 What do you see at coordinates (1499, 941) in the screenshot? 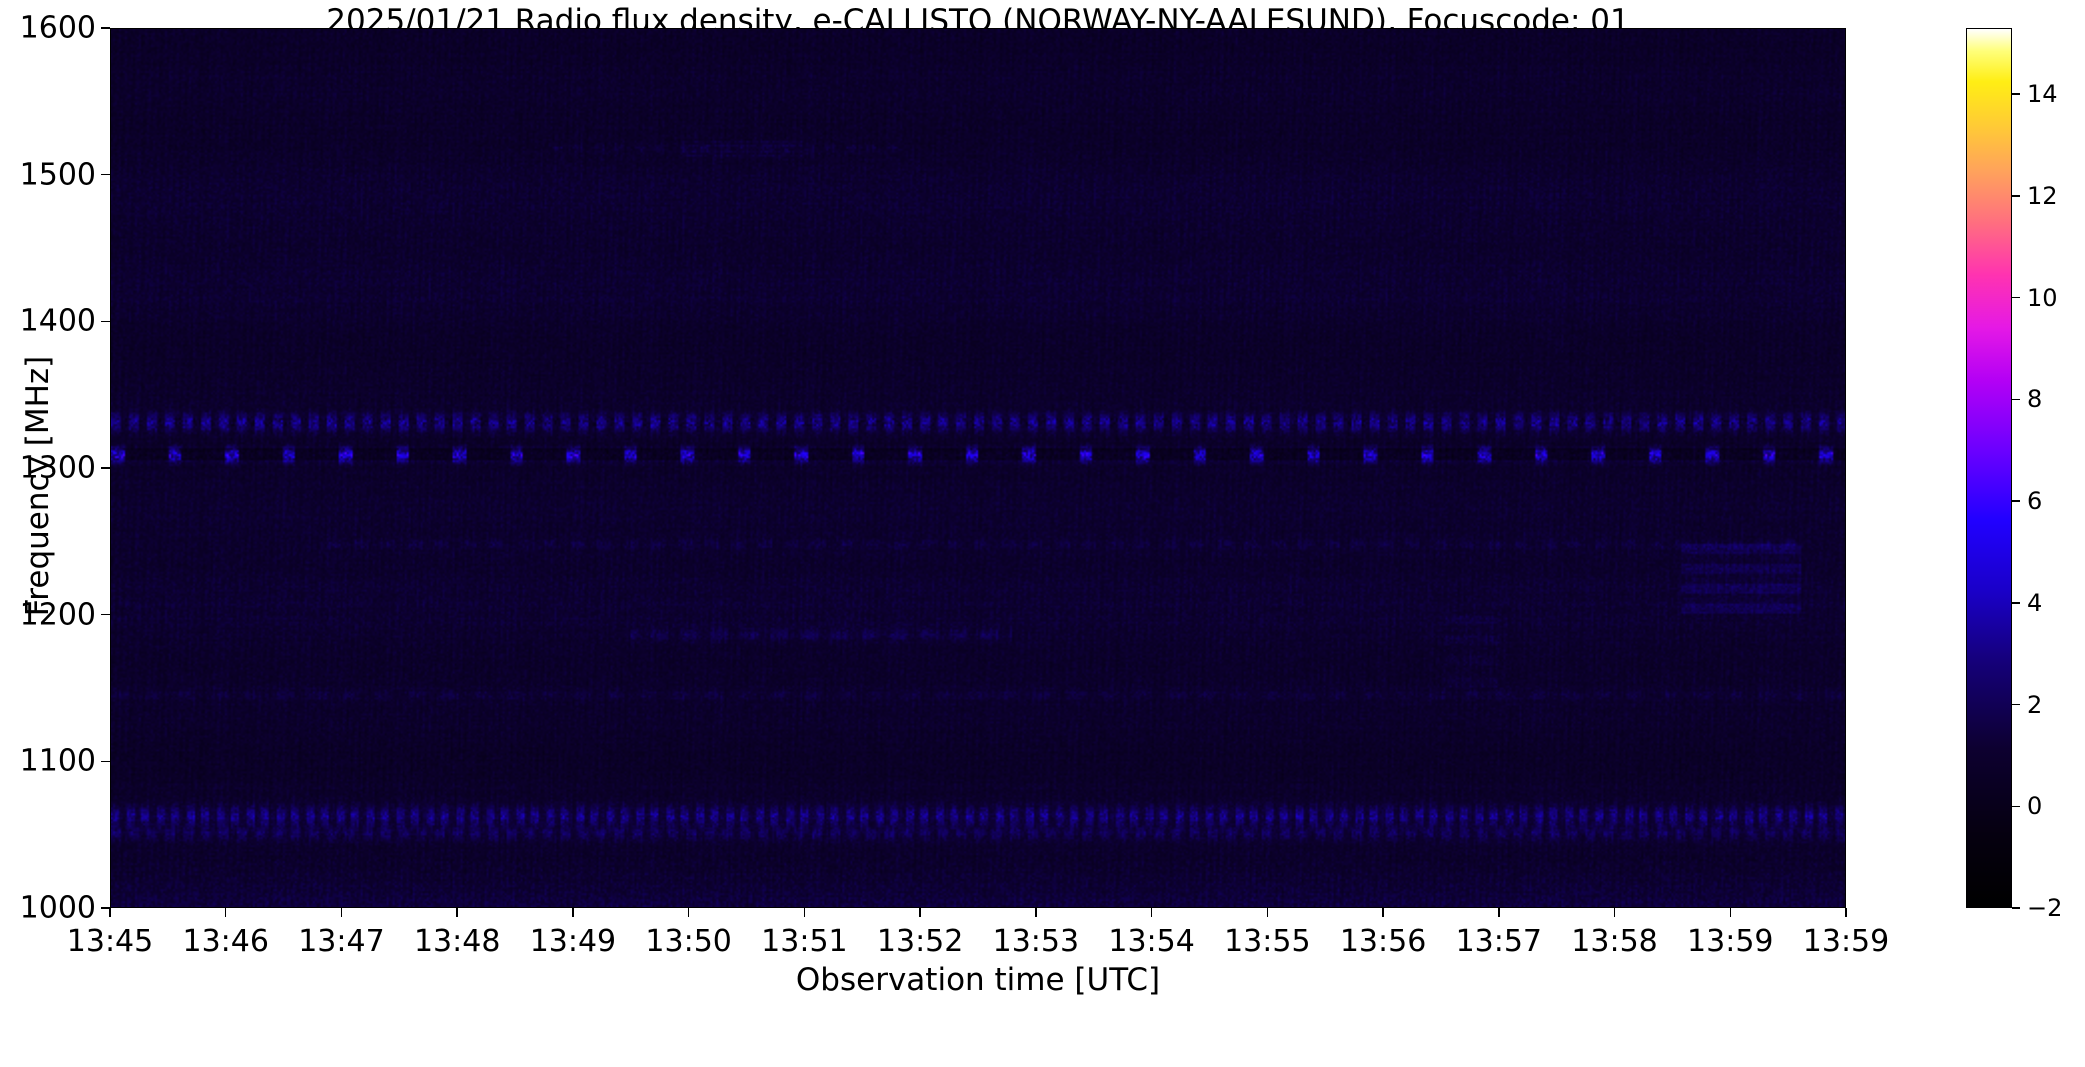
I see `x-tick-label: 13:57` at bounding box center [1499, 941].